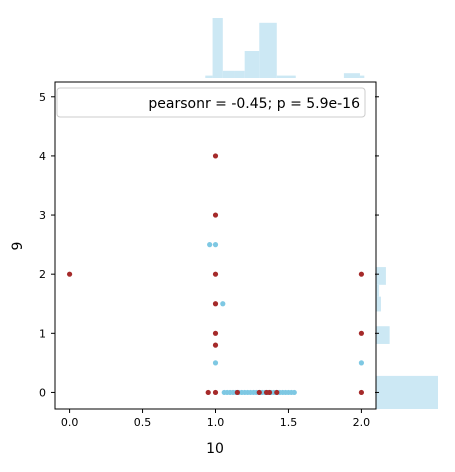  I want to click on x-tick-label: 2.0, so click(362, 422).